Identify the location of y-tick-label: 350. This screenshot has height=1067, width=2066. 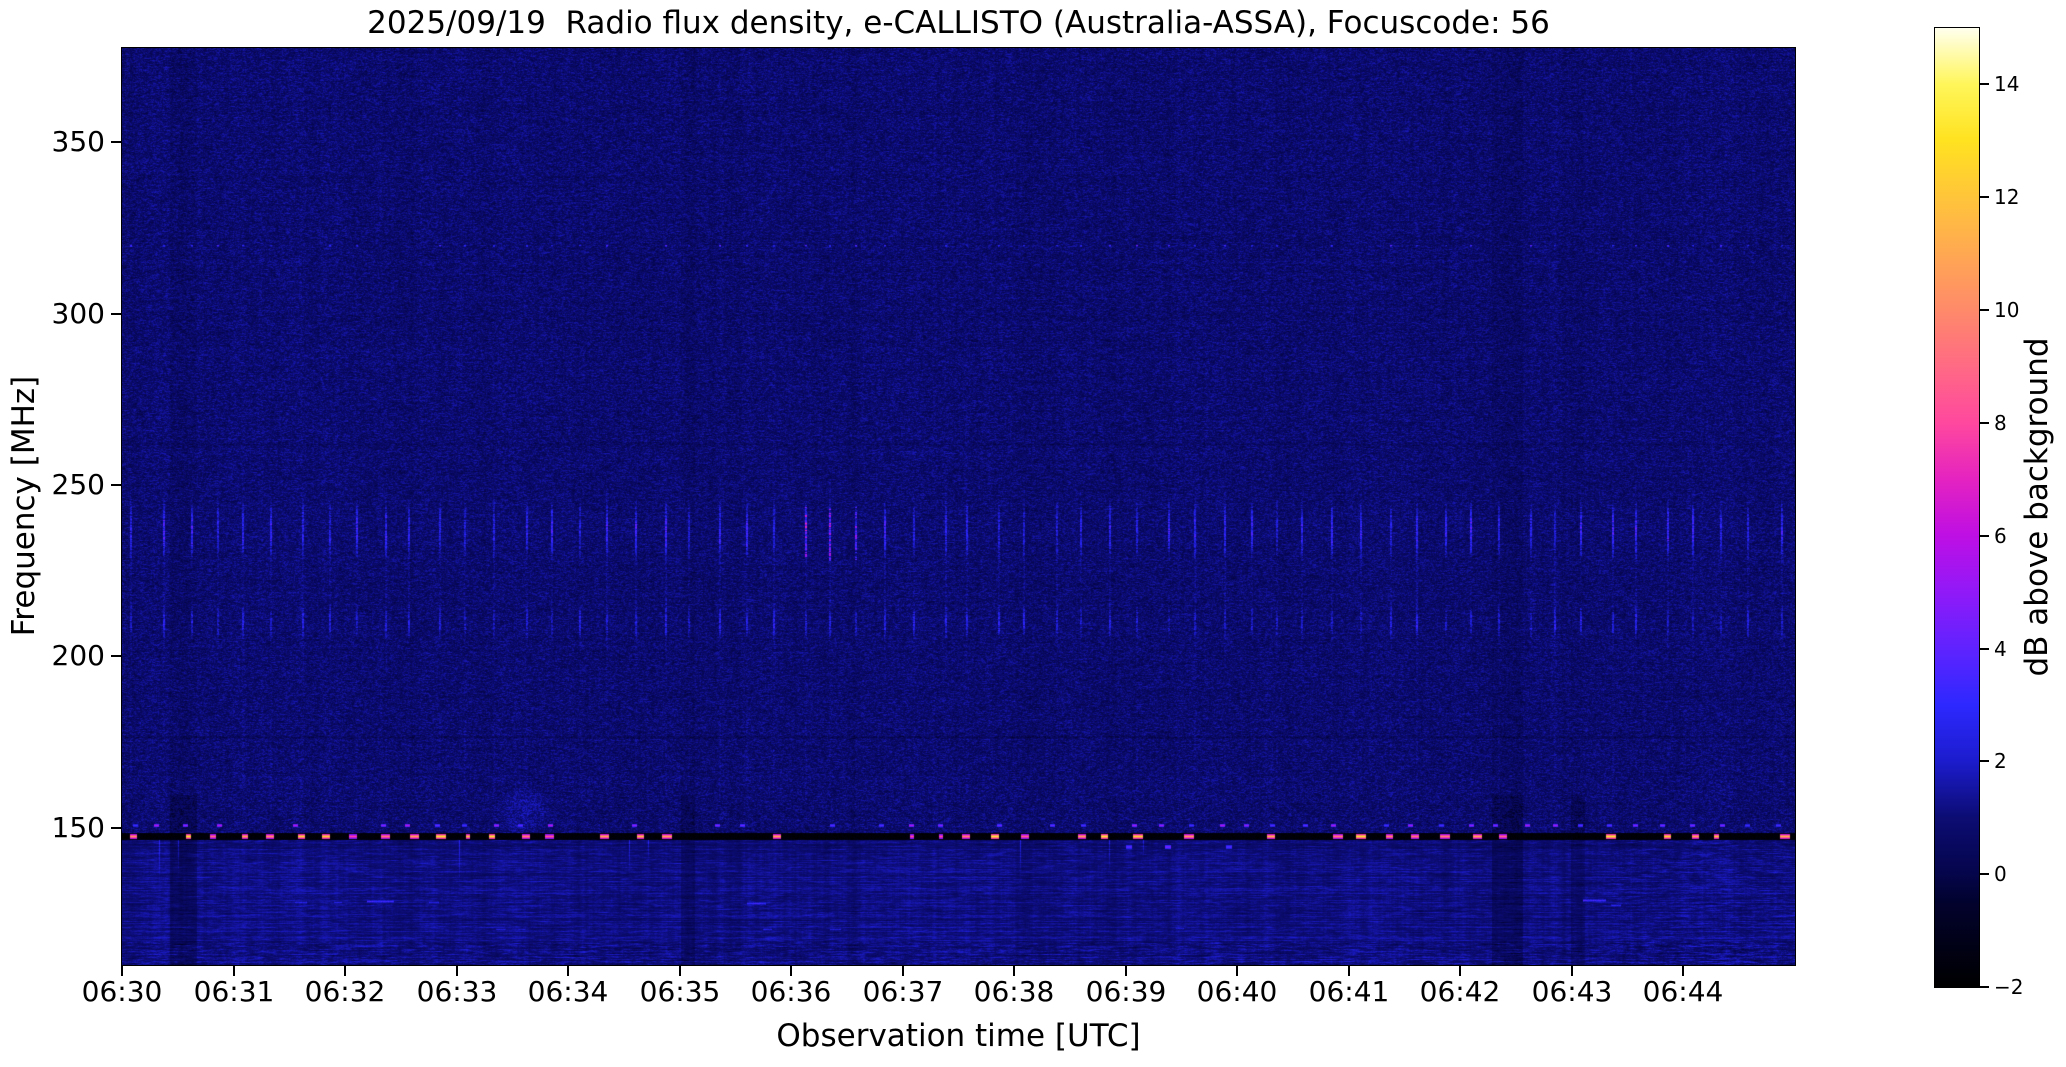
(78, 141).